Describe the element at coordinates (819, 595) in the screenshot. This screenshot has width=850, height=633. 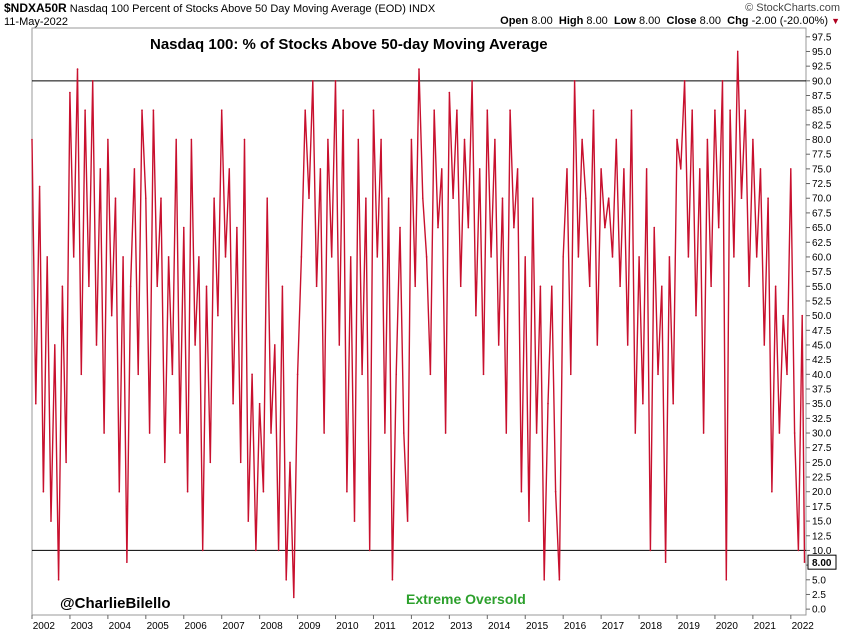
I see `y-tick-label: 2.5` at that location.